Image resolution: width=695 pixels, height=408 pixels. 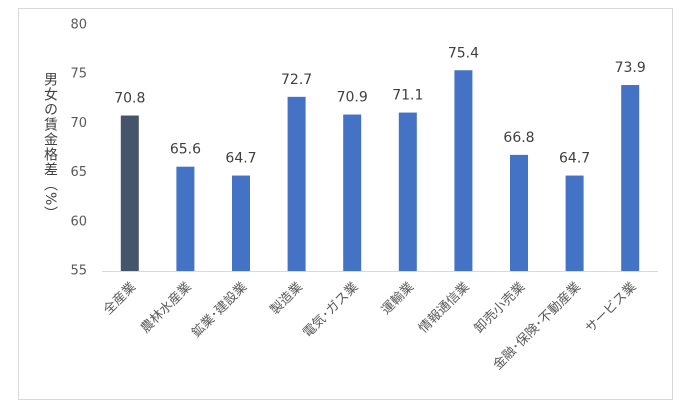 I want to click on data-label: 70.9, so click(x=352, y=98).